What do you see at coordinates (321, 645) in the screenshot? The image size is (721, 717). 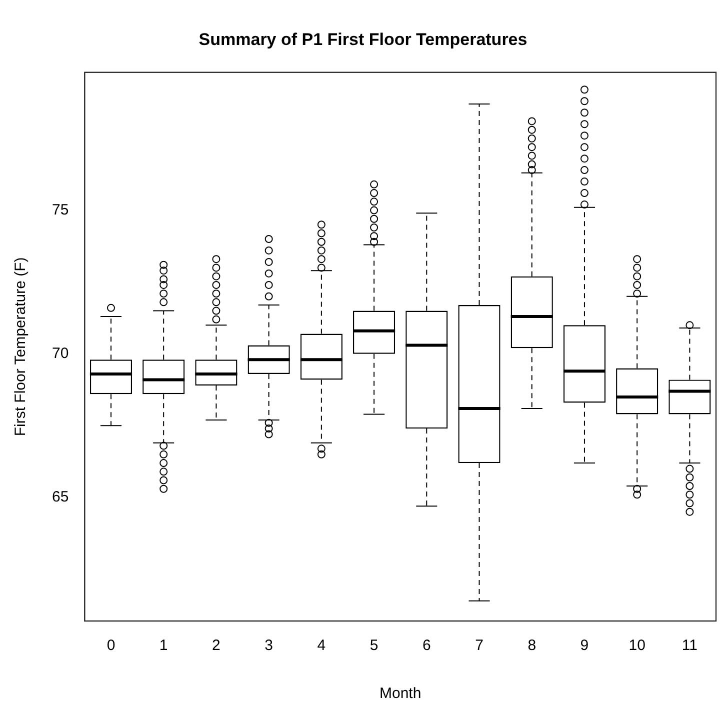 I see `x-tick-label: 4` at bounding box center [321, 645].